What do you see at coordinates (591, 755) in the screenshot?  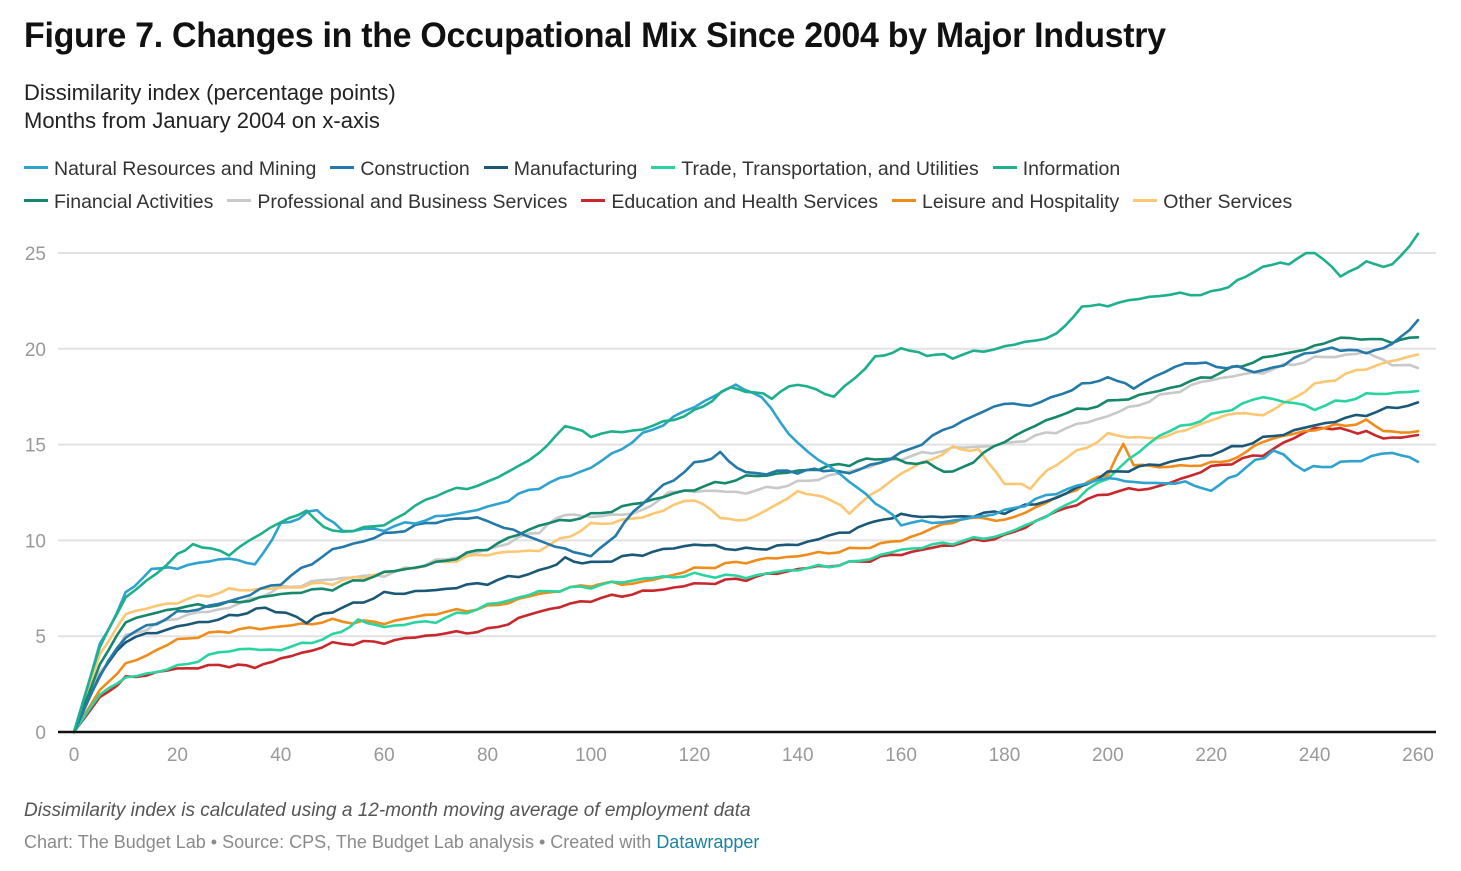 I see `x-tick-label: 100` at bounding box center [591, 755].